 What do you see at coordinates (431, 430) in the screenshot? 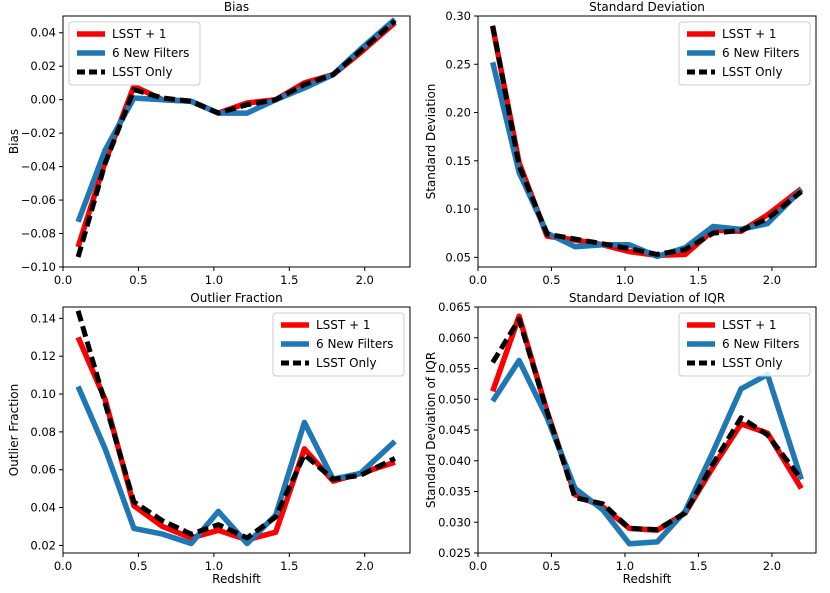
I see `y-axis-label: Standard Deviation of IQR` at bounding box center [431, 430].